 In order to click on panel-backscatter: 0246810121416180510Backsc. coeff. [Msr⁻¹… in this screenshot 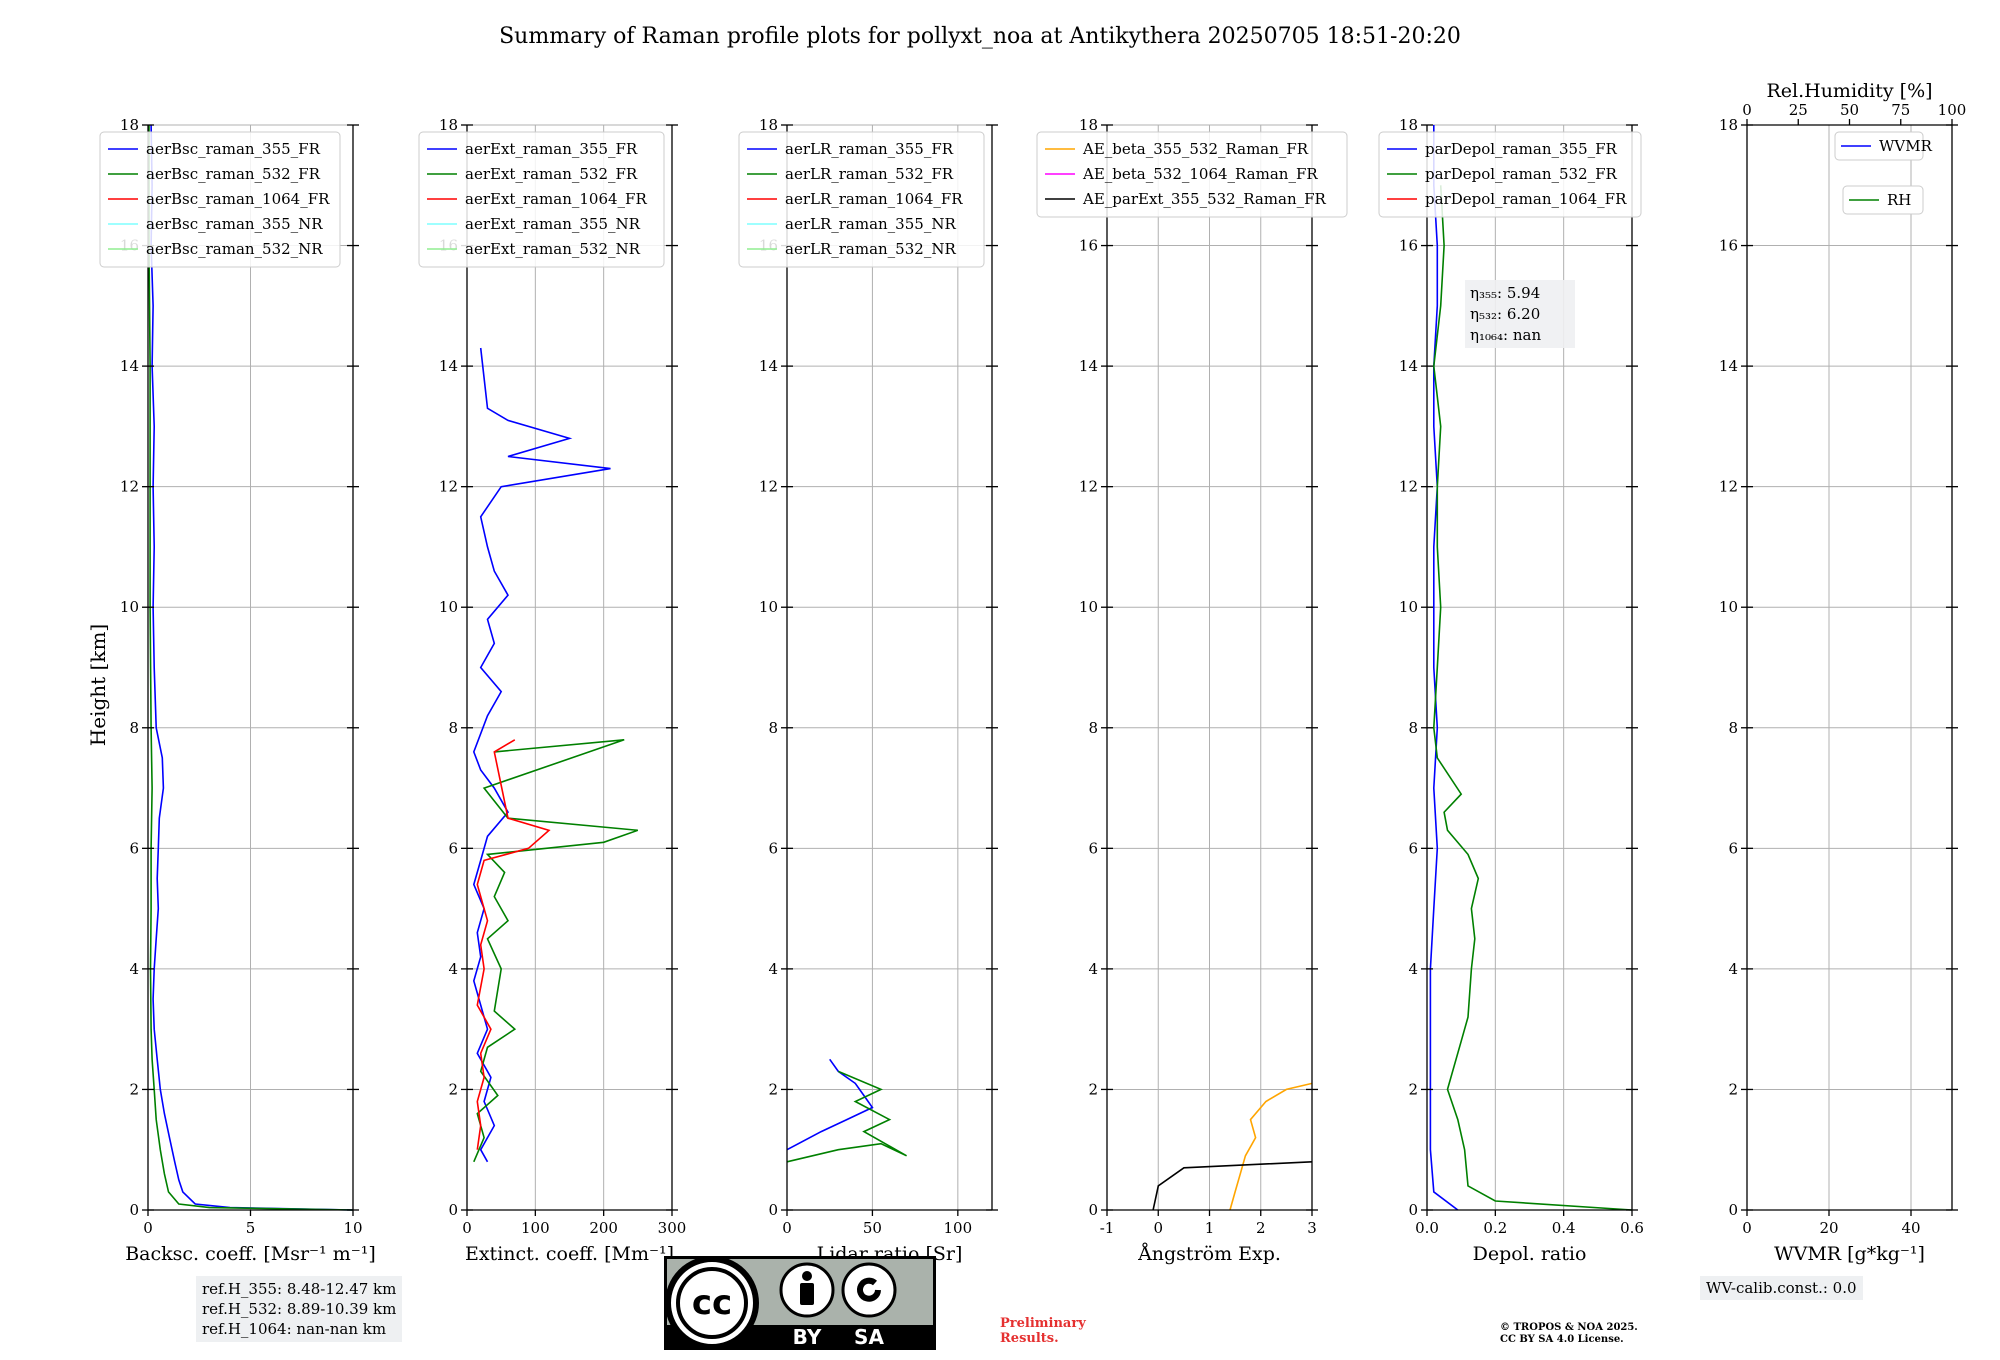, I will do `click(237, 690)`.